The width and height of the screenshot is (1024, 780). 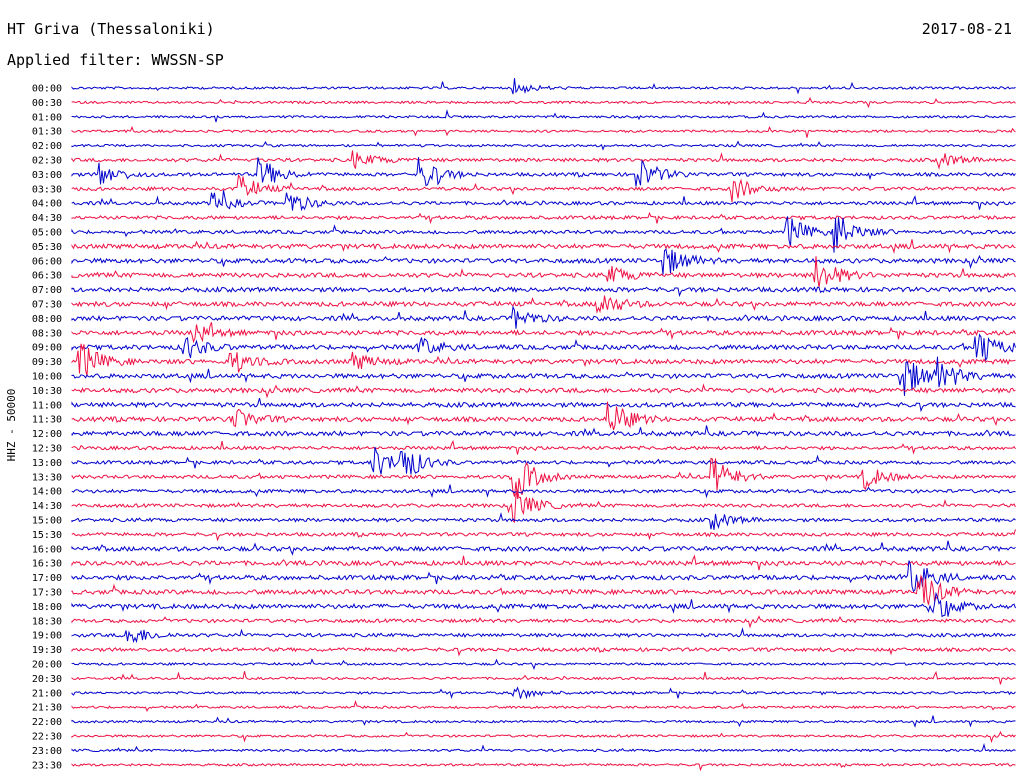 I want to click on row-time-label: 10:30, so click(x=47, y=391).